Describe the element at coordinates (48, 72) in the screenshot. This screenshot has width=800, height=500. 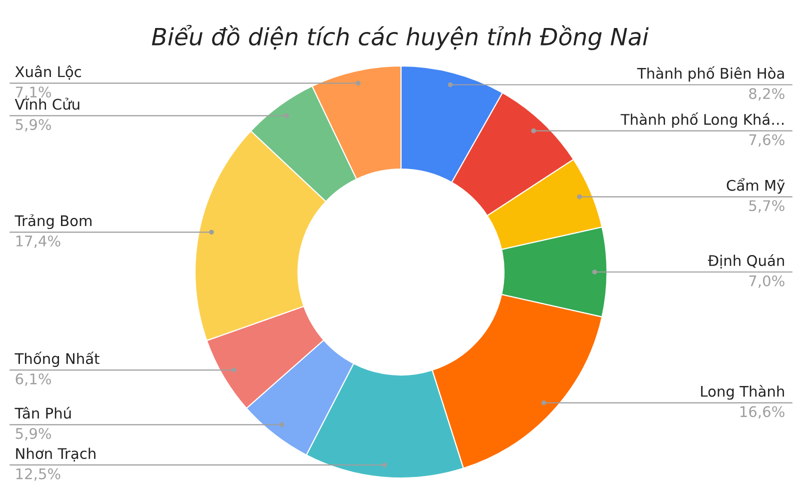
I see `slice-label: Xuân Lộc` at that location.